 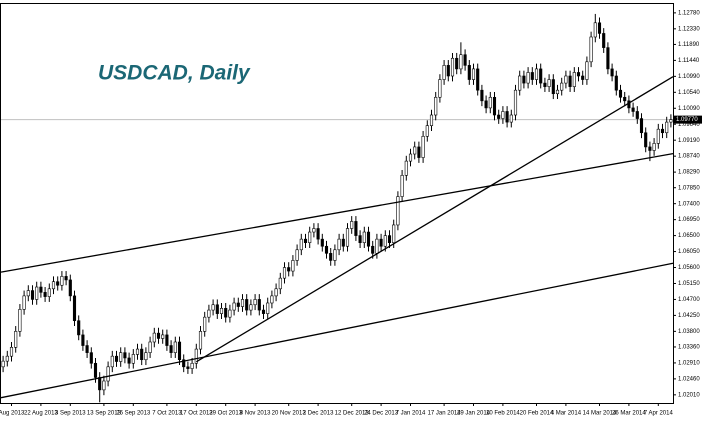 I want to click on x-tick-label: 26 Mar 2014, so click(x=629, y=414).